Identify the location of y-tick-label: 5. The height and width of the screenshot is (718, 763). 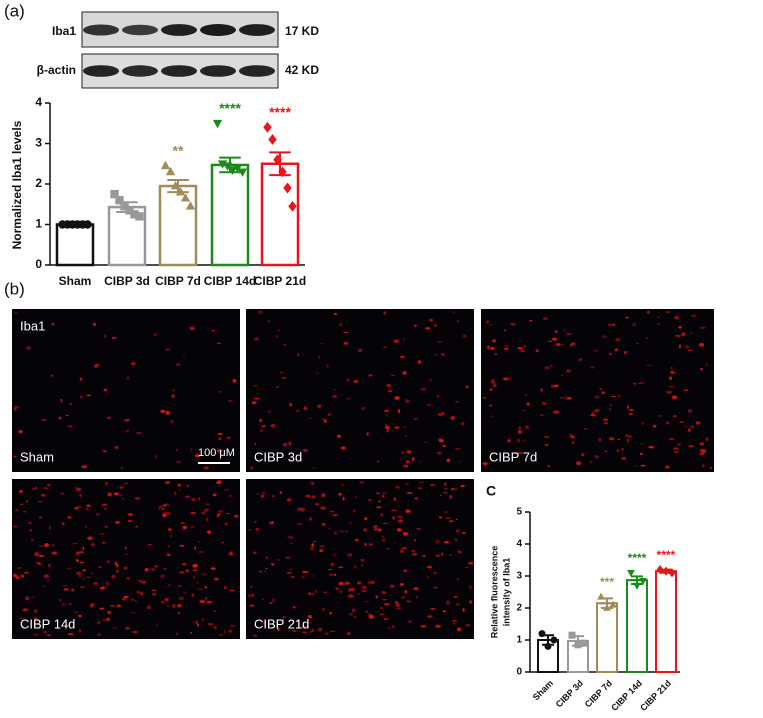
(519, 512).